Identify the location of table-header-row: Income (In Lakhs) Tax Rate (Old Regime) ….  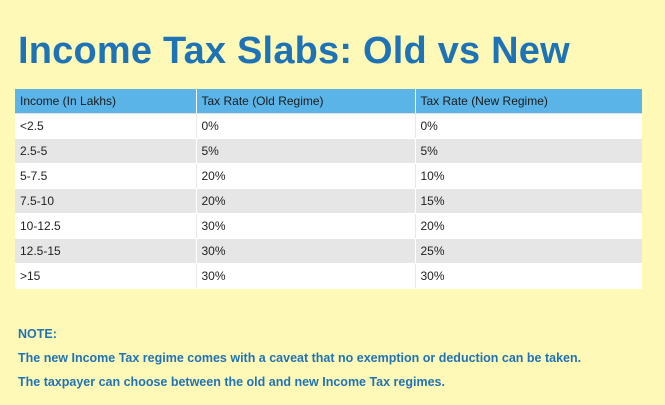
(328, 101).